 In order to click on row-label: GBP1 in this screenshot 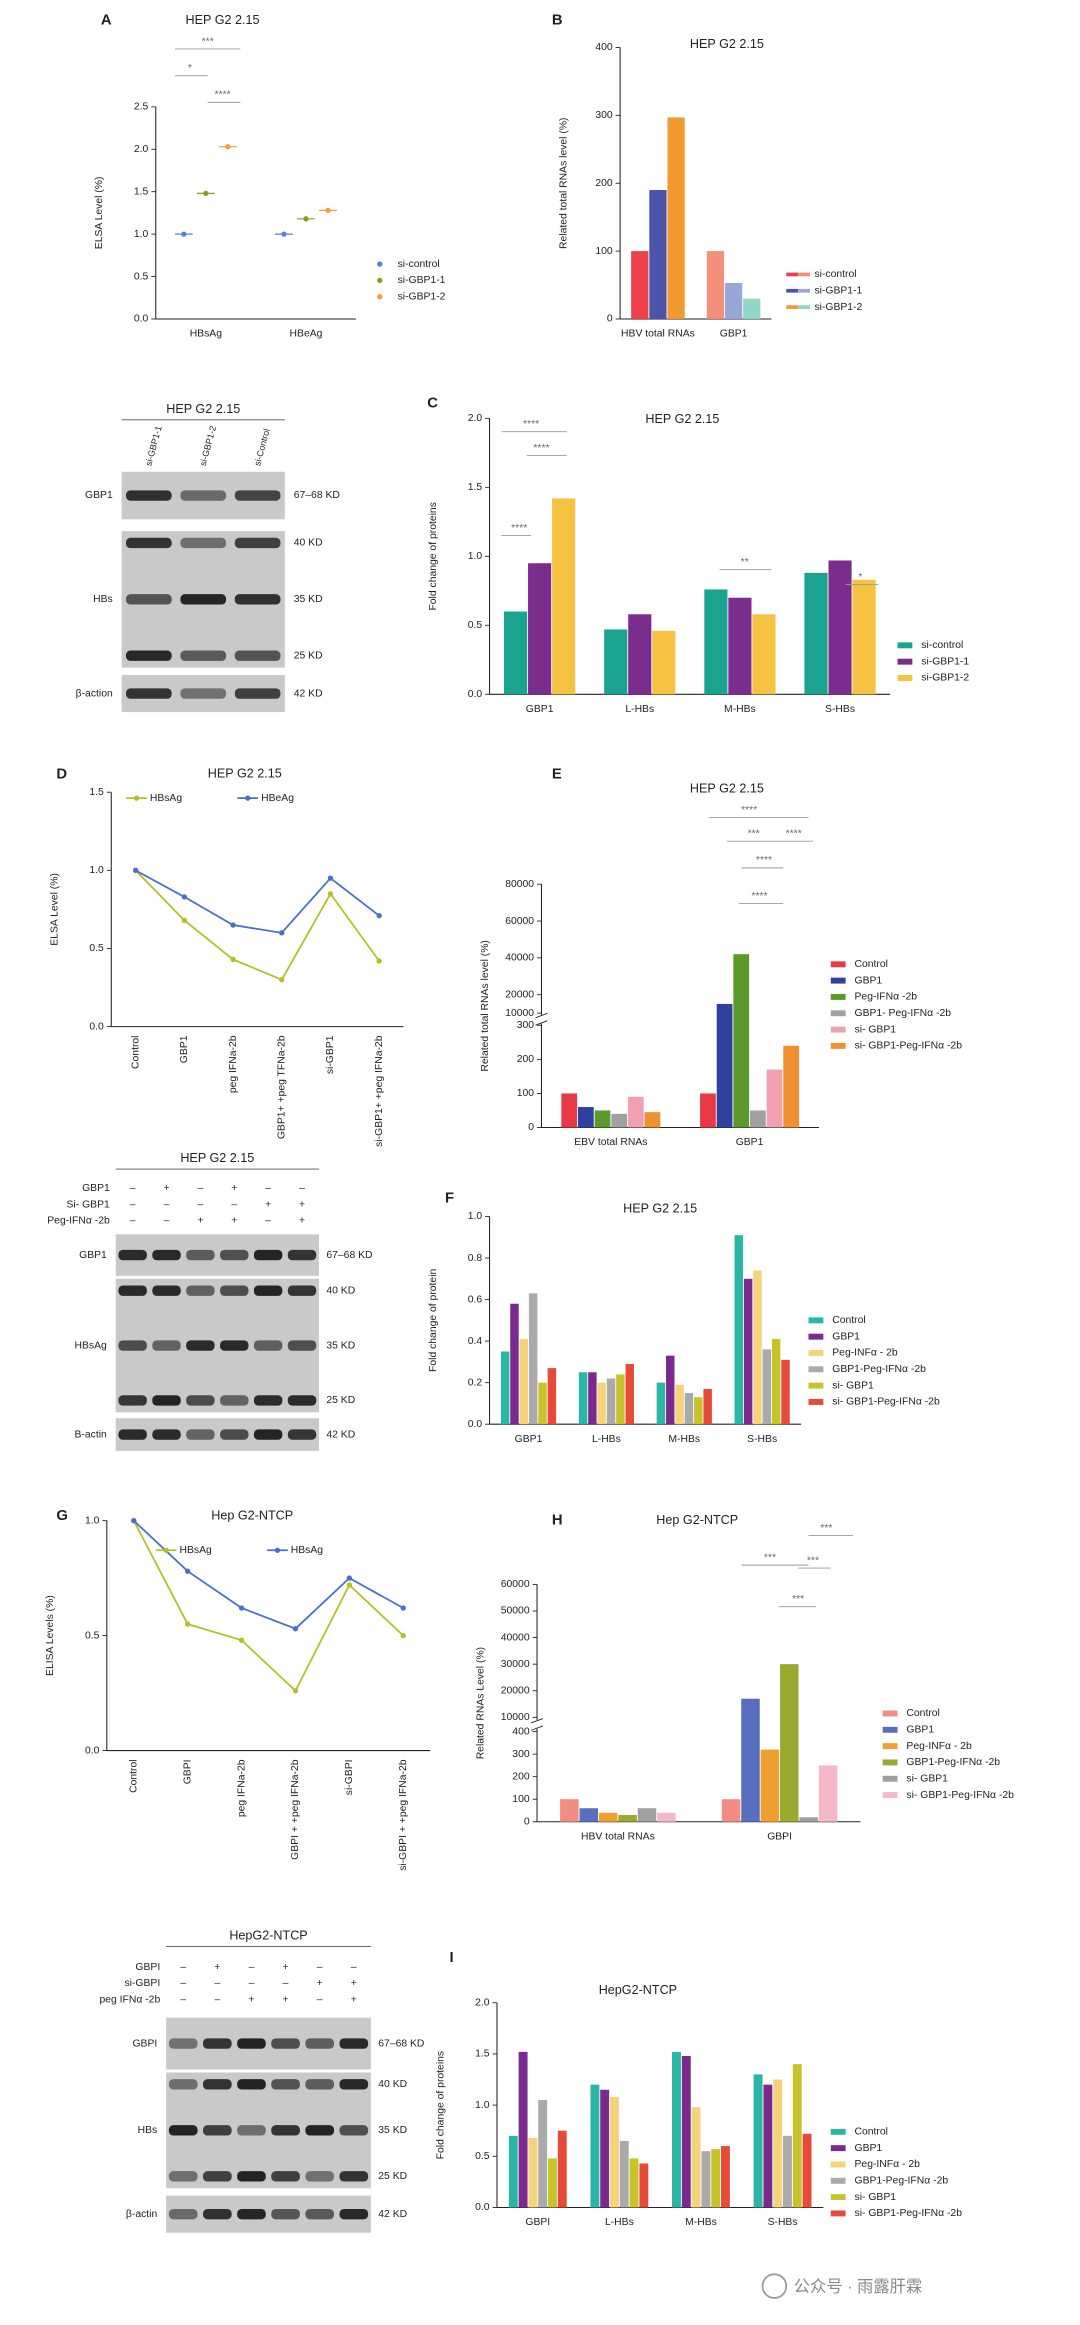, I will do `click(93, 1255)`.